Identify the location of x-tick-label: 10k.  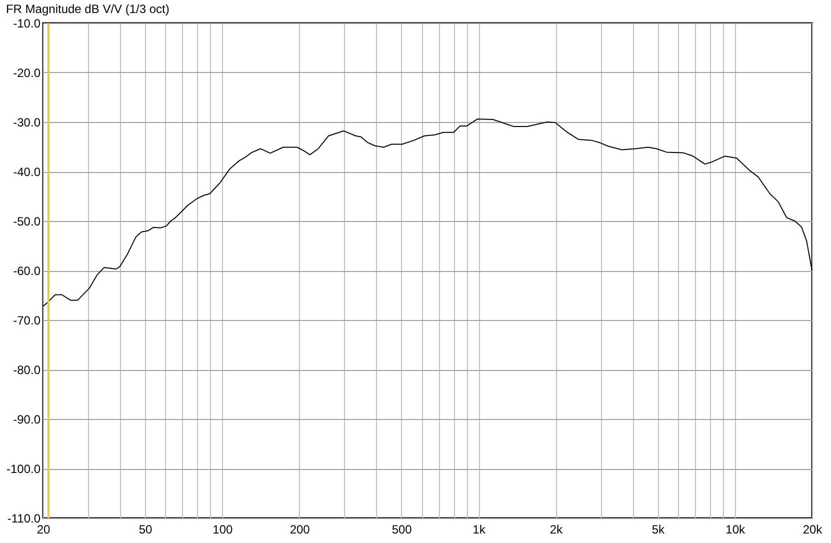
(736, 529).